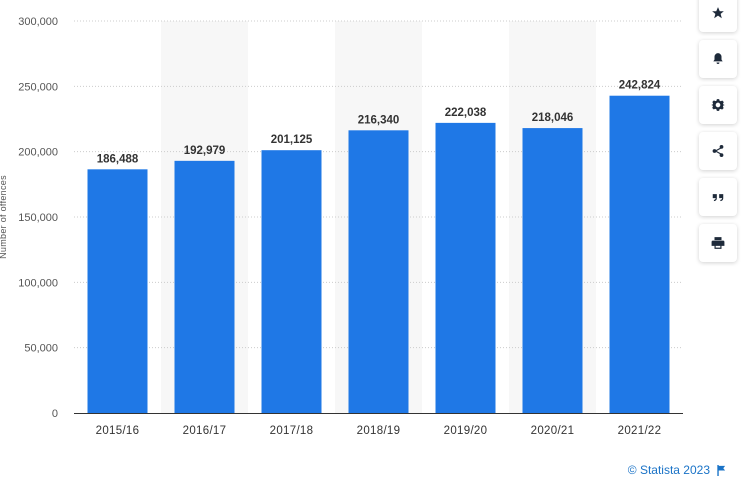 This screenshot has height=481, width=750. I want to click on y-tick-label: 200,000, so click(38, 153).